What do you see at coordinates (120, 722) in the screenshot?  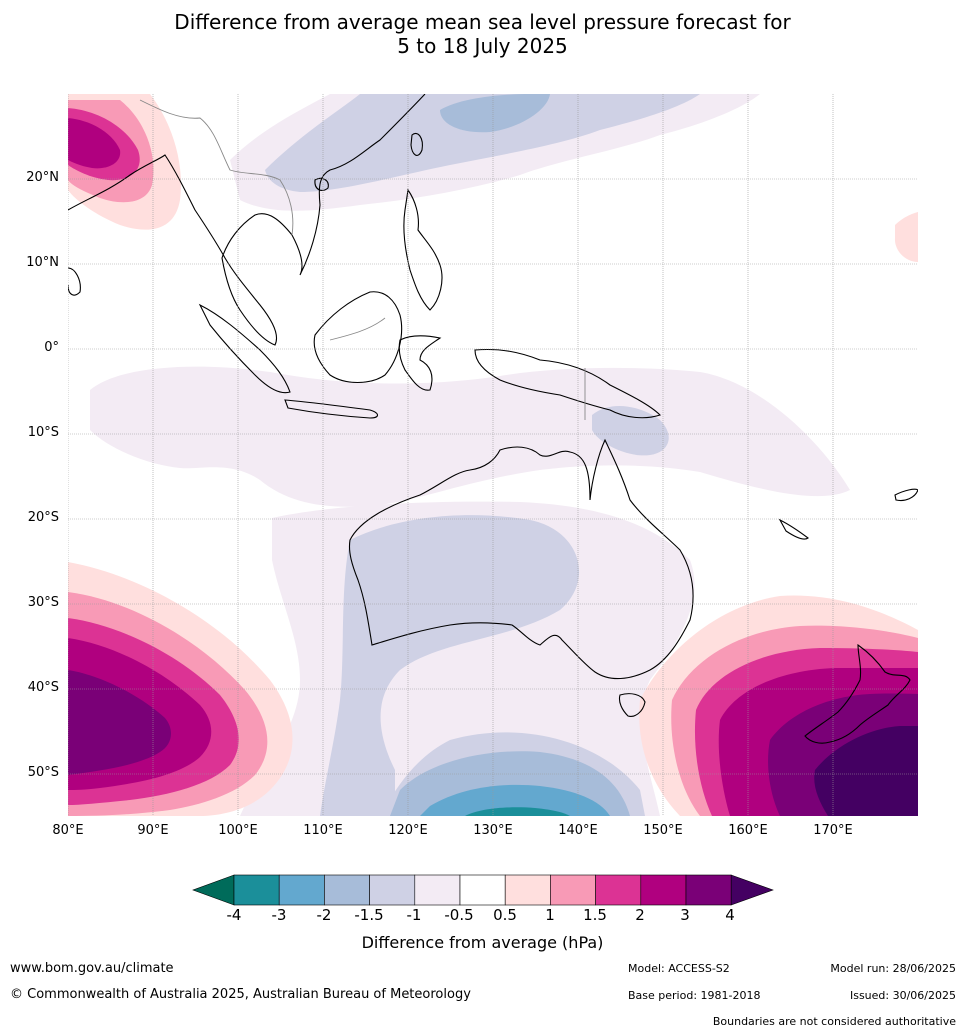 I see `anomaly-region-sw-three` at bounding box center [120, 722].